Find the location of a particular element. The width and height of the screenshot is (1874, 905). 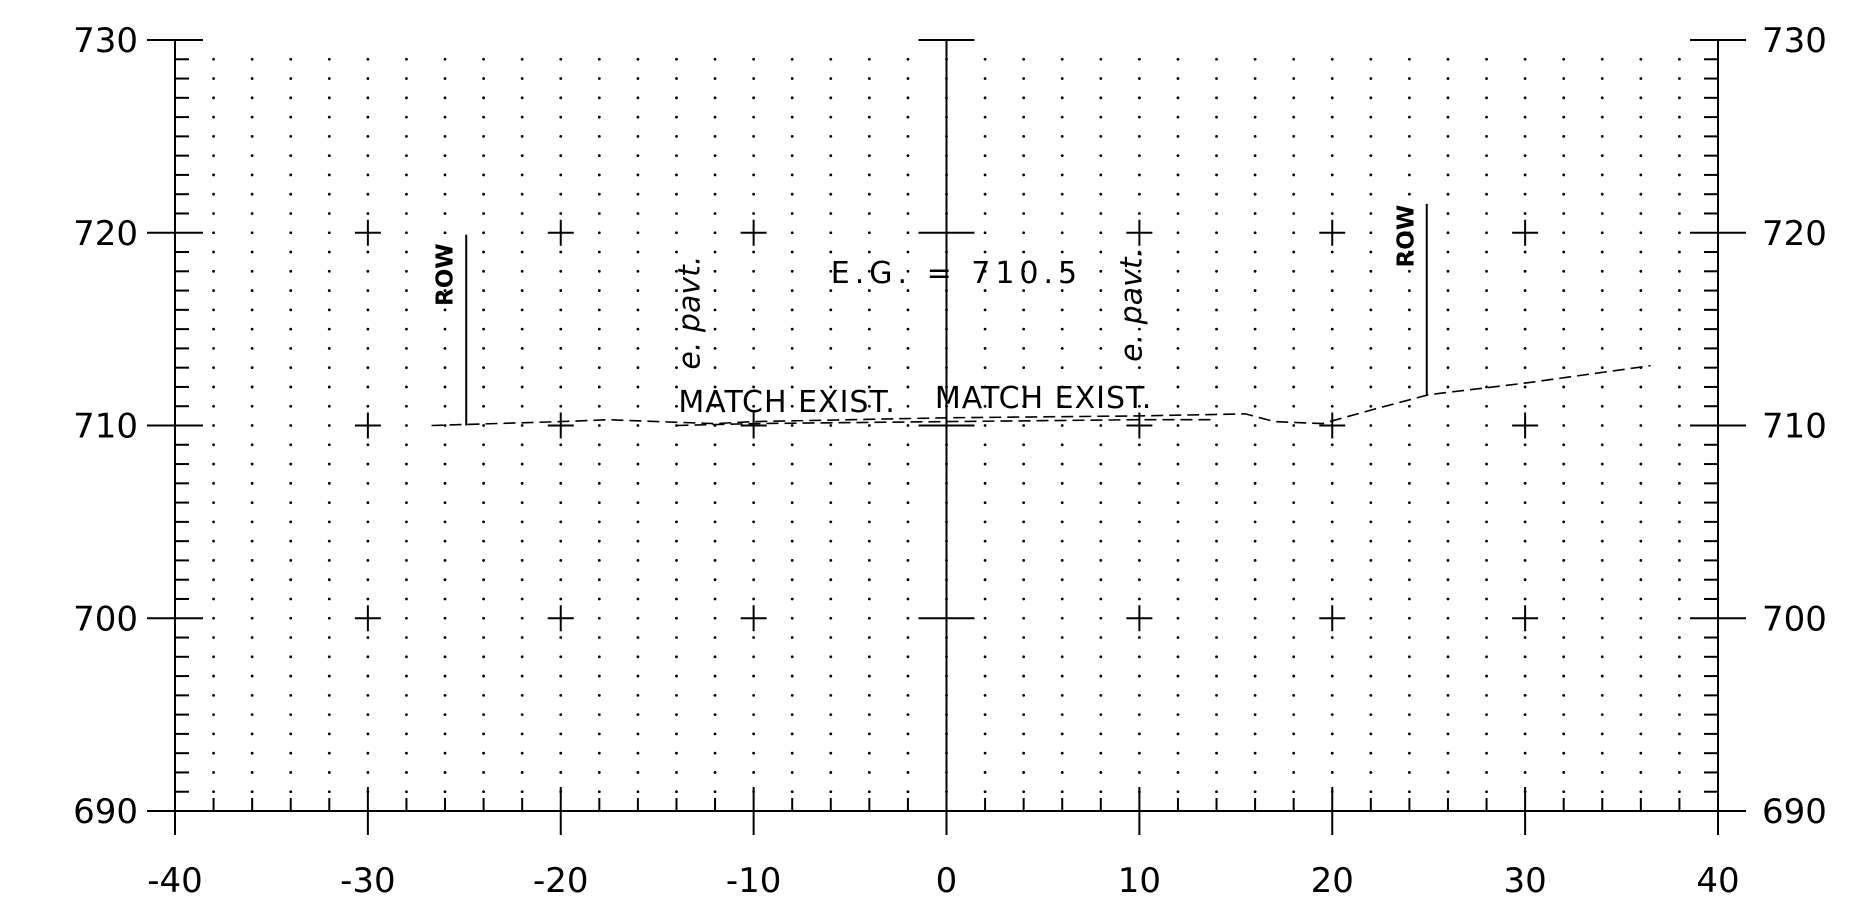

profile-lines is located at coordinates (1041, 395).